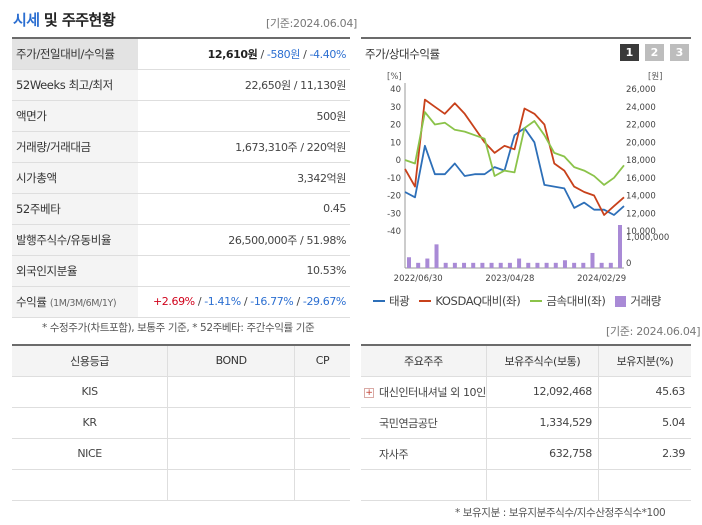  I want to click on return-6m: -16.77%, so click(272, 301).